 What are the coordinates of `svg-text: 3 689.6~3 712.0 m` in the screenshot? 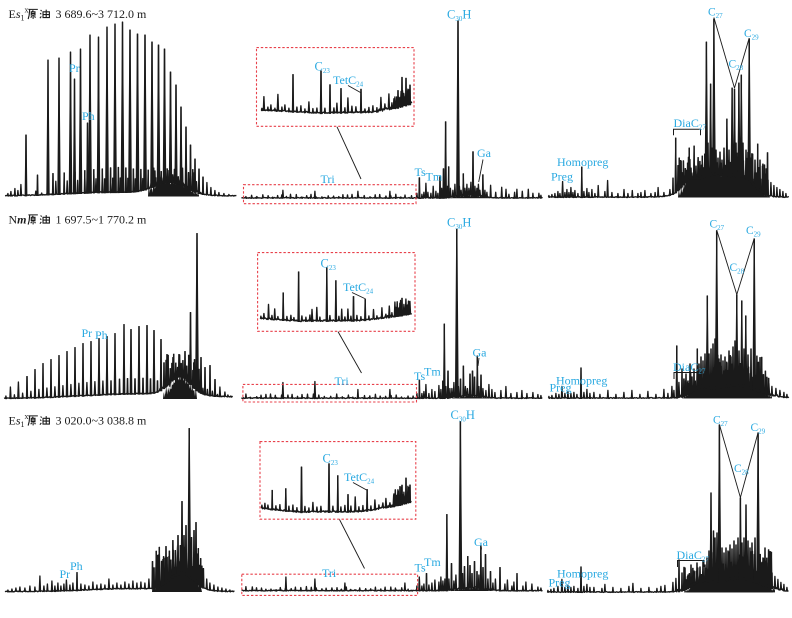 It's located at (101, 14).